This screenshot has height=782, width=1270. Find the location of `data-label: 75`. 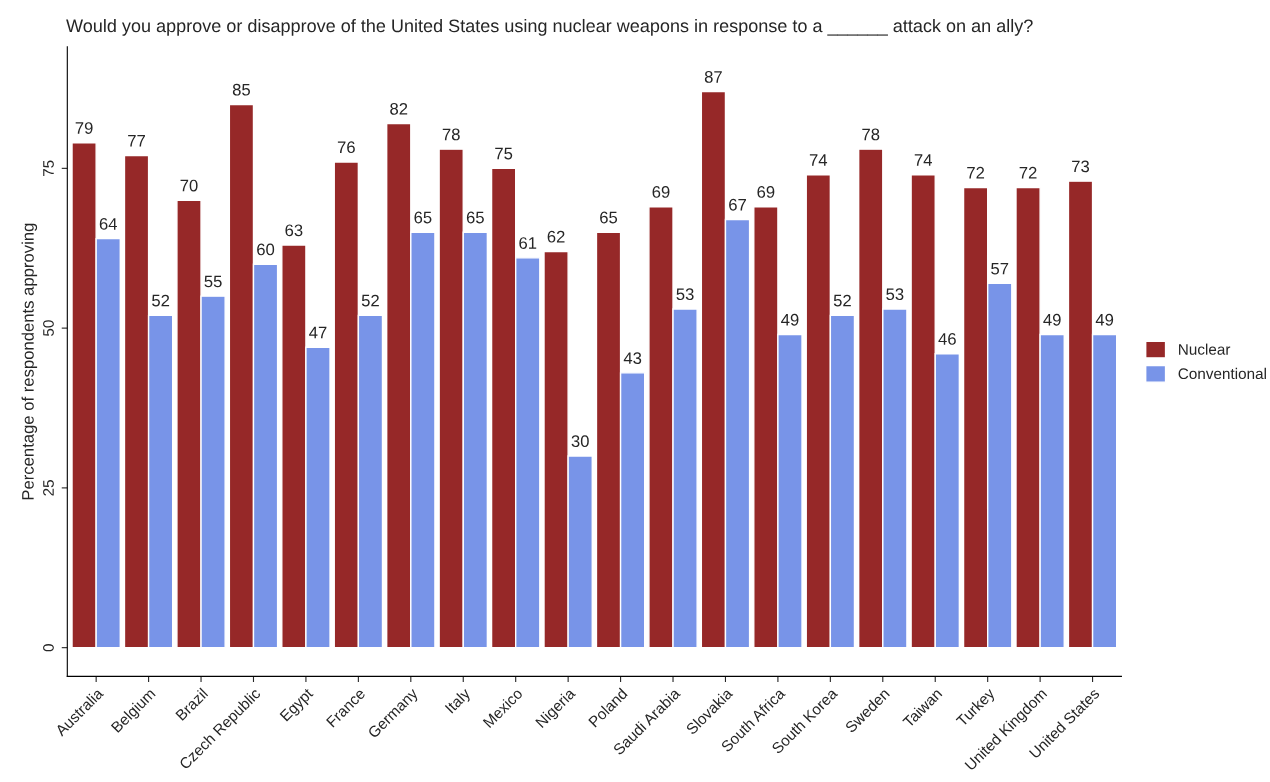

data-label: 75 is located at coordinates (504, 153).